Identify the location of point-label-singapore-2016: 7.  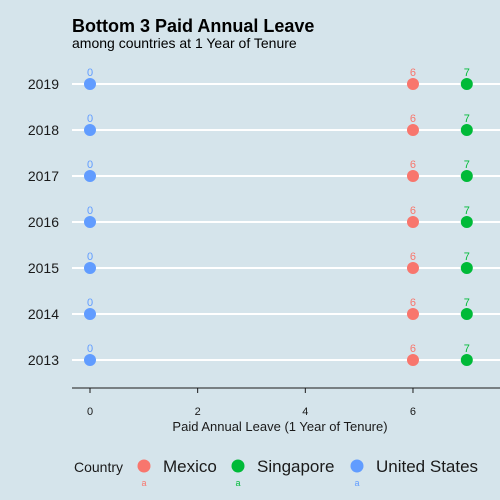
(467, 211).